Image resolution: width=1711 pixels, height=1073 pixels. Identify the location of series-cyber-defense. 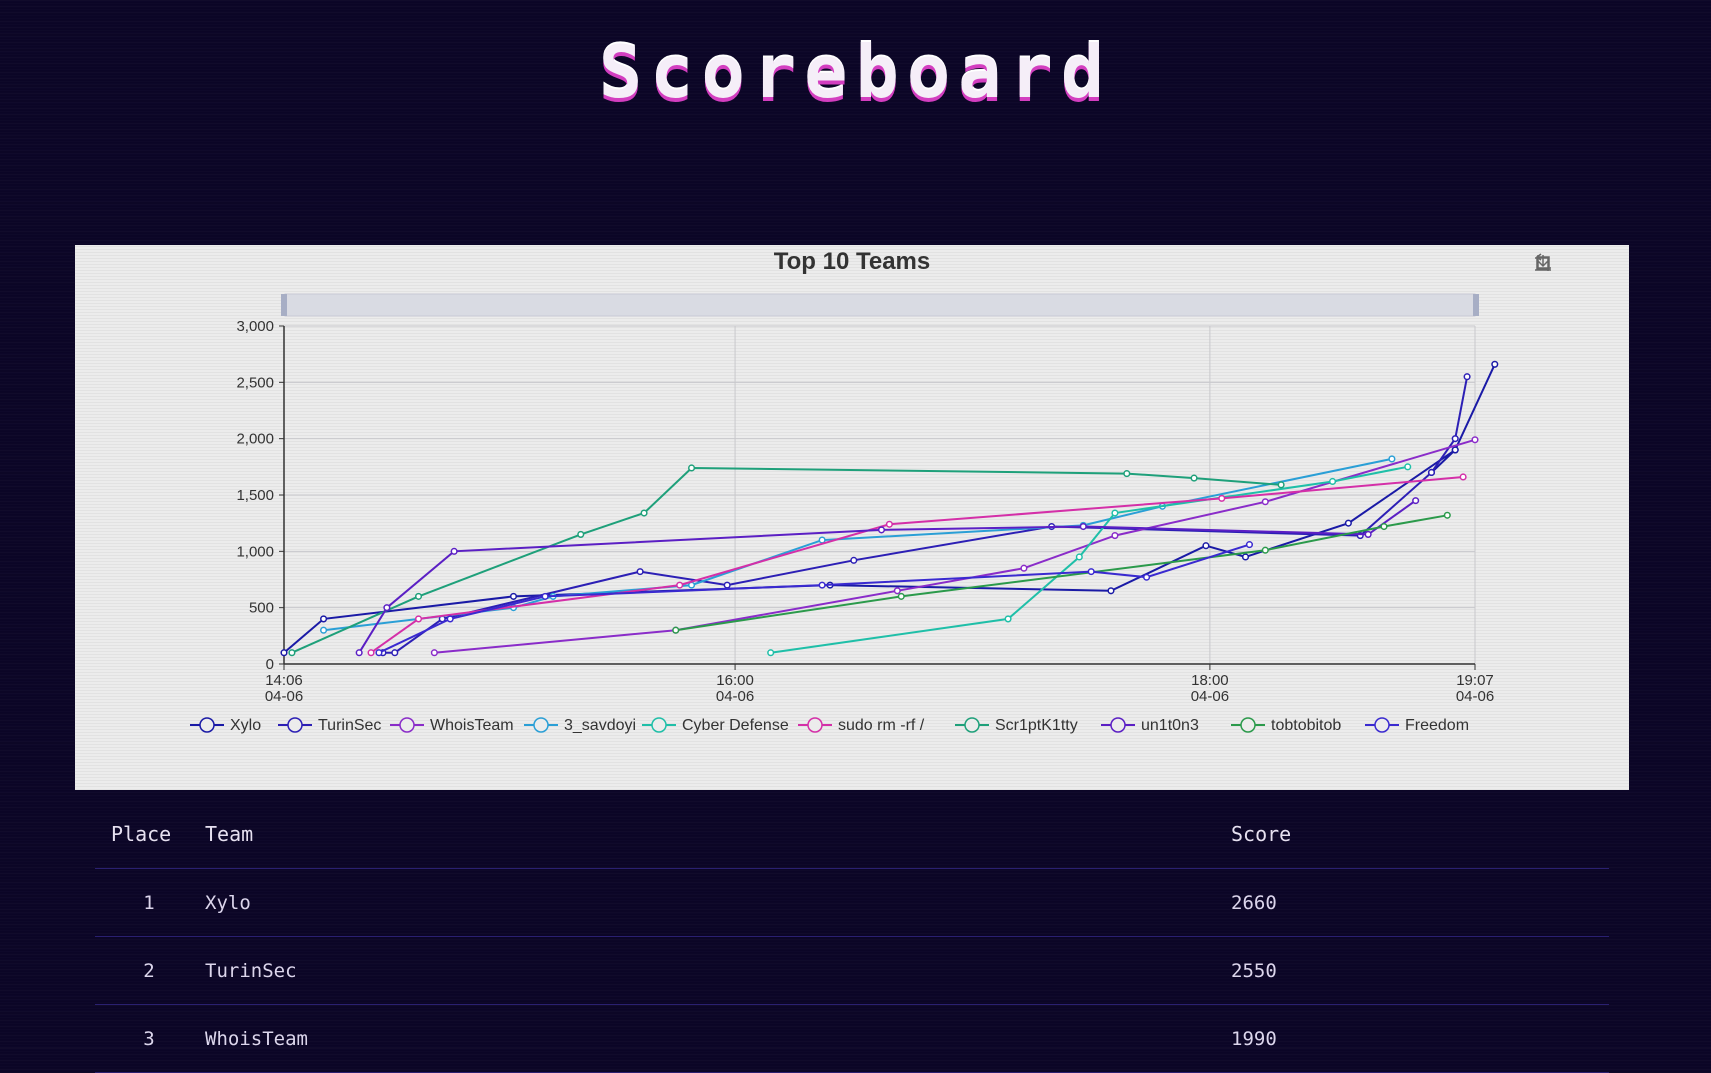
(1089, 560).